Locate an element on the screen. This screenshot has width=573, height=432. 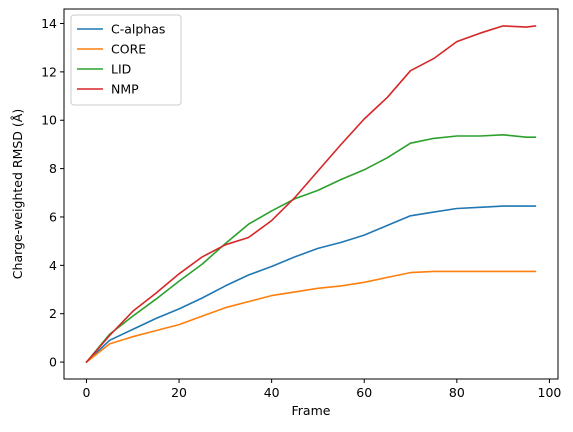
x-tick-label: 20 is located at coordinates (179, 392).